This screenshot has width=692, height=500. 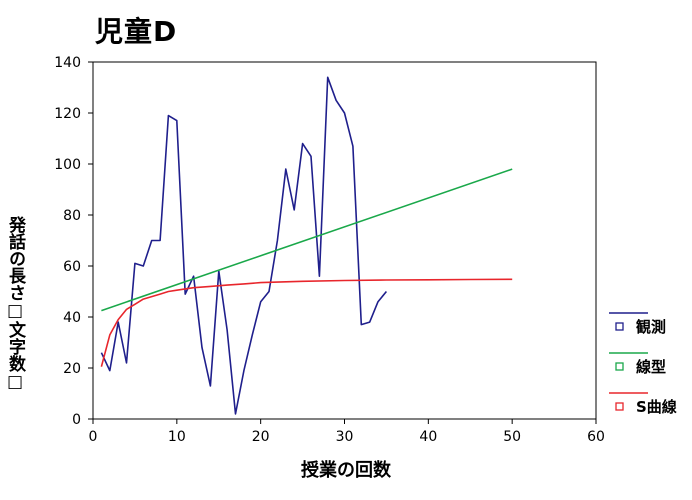 I want to click on legend-label-2: 線型, so click(x=651, y=367).